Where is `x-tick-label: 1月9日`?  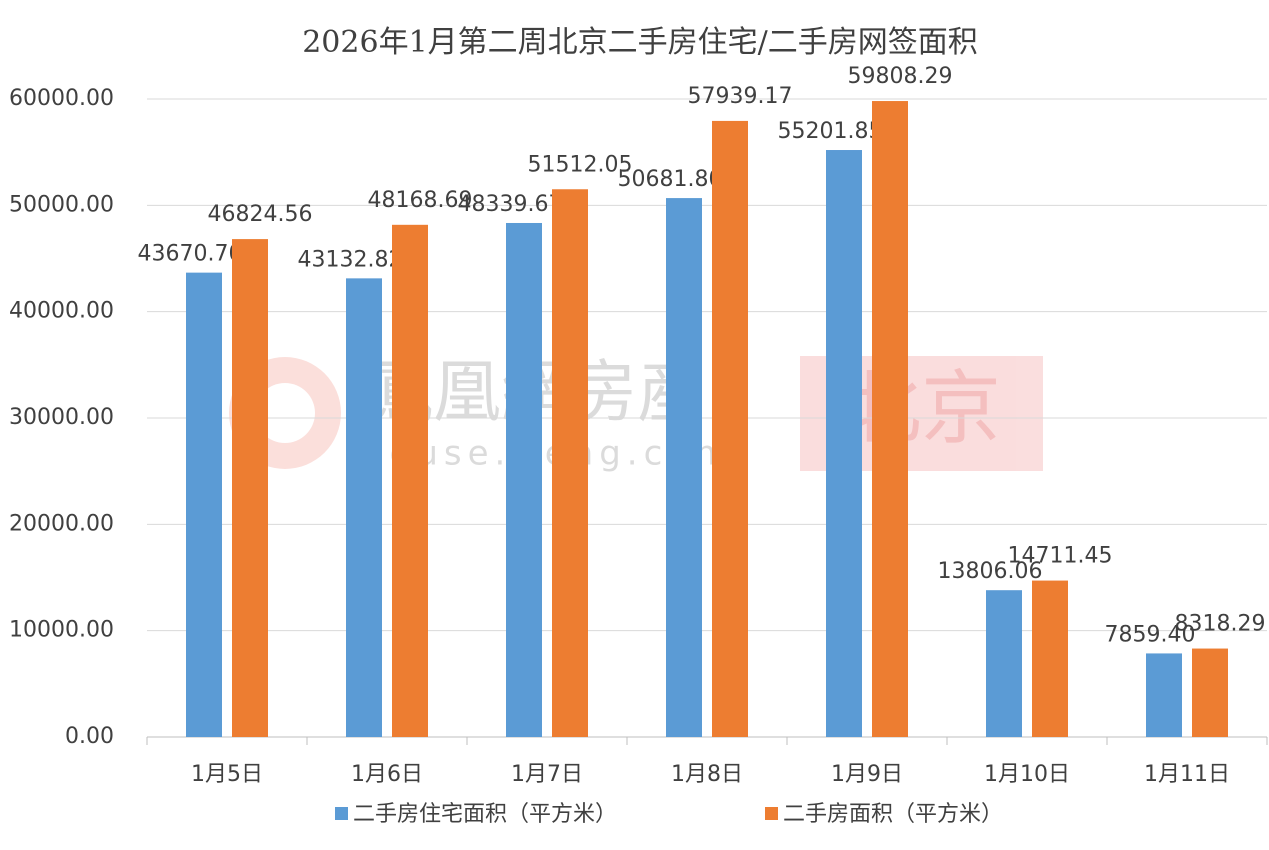
x-tick-label: 1月9日 is located at coordinates (867, 774).